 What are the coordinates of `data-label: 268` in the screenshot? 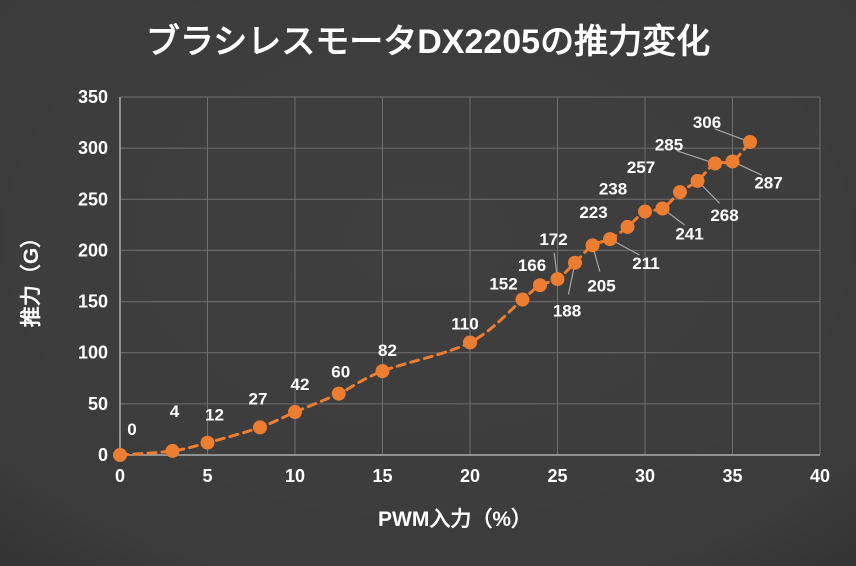 It's located at (724, 215).